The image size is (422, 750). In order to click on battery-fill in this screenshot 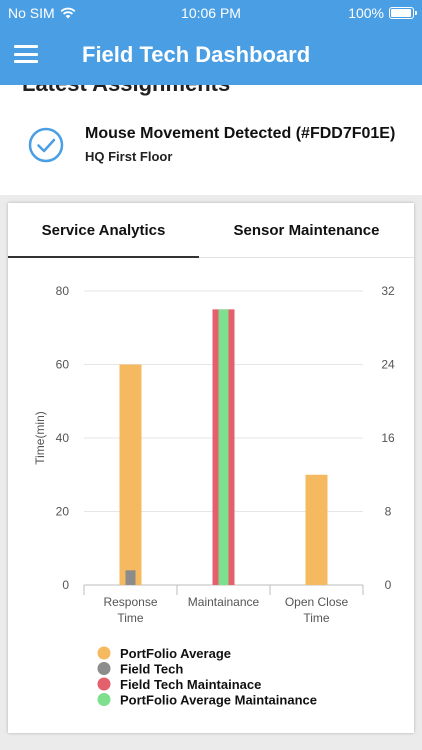, I will do `click(401, 13)`.